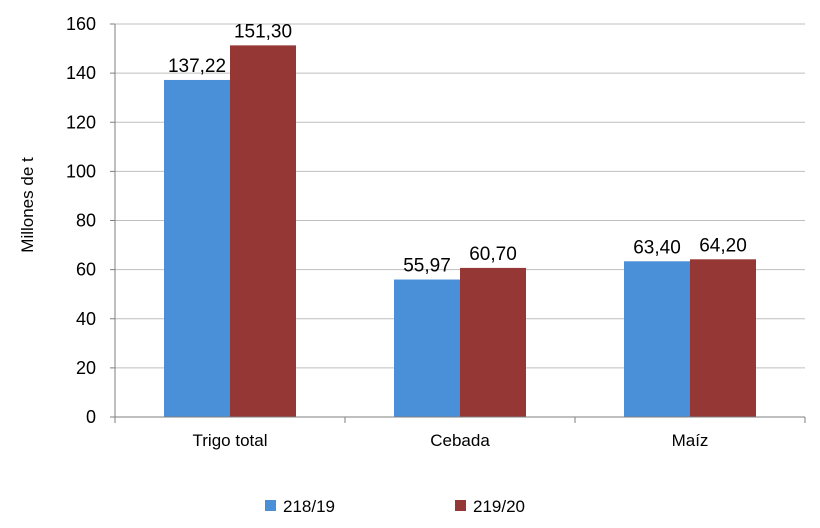 The image size is (820, 528). I want to click on y-tick-label: 60, so click(86, 270).